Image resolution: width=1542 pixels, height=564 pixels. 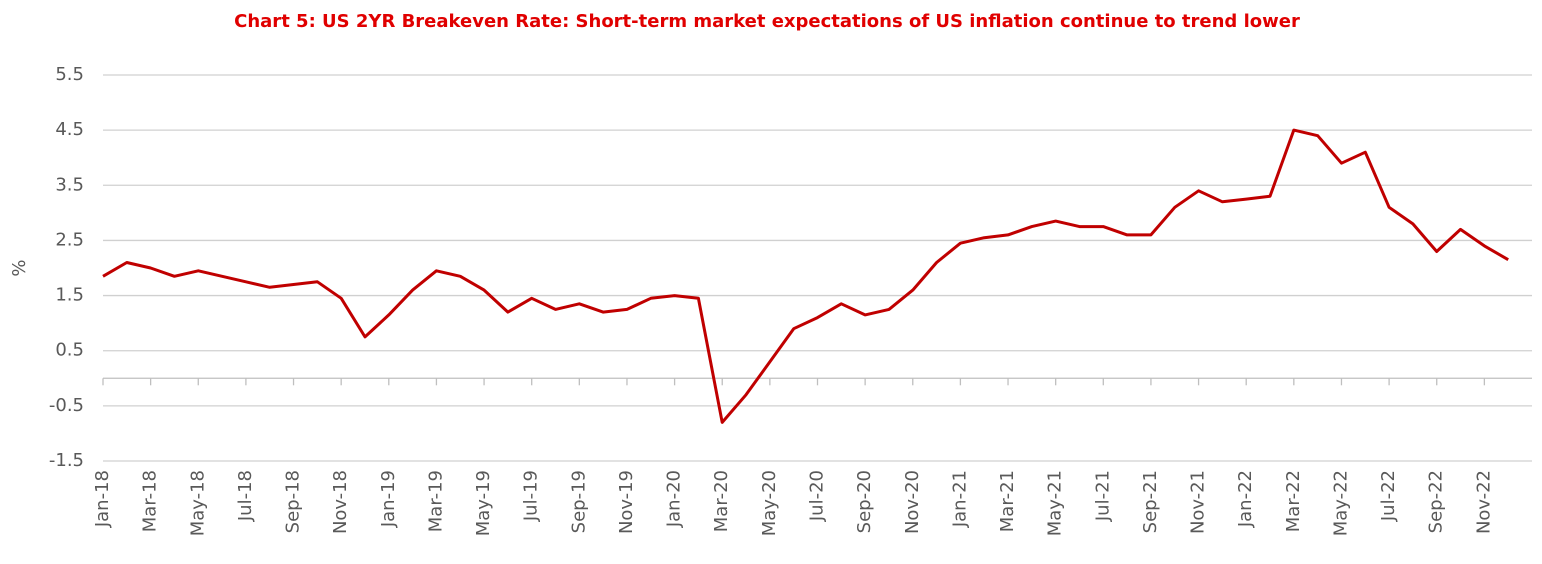 I want to click on x-tick-label: Mar-22, so click(x=1293, y=501).